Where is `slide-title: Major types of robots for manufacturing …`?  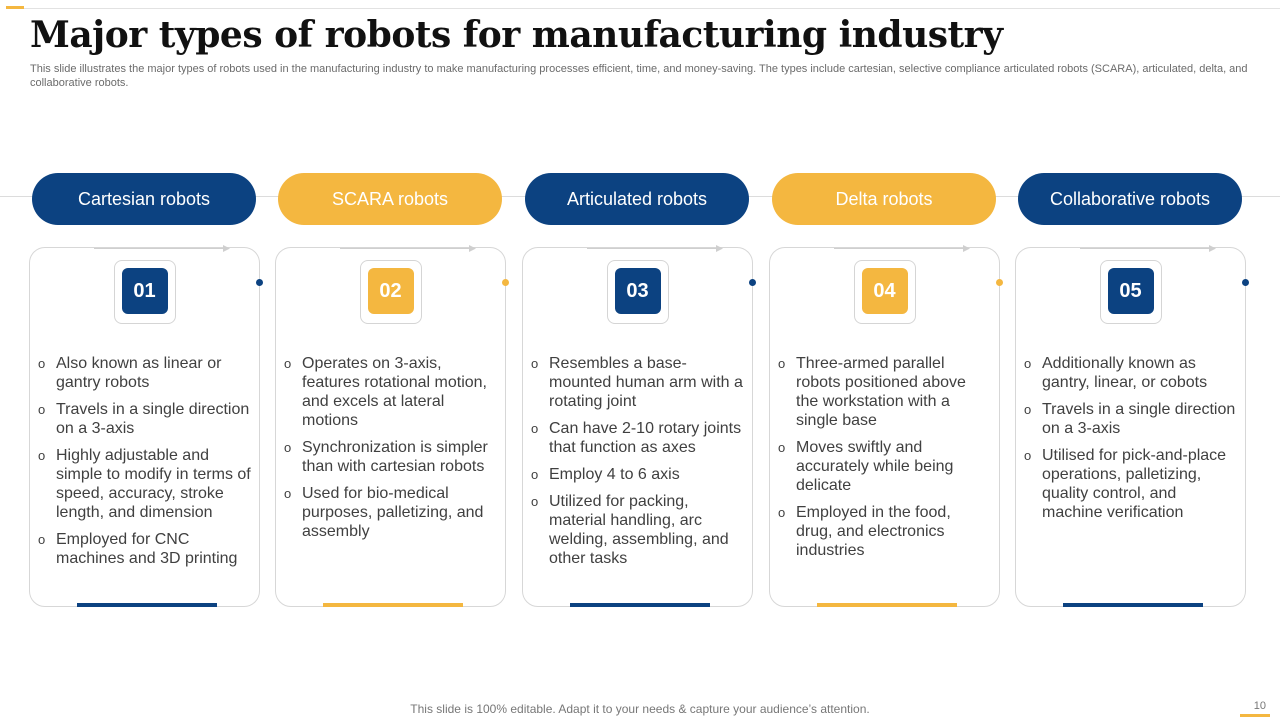 slide-title: Major types of robots for manufacturing … is located at coordinates (516, 35).